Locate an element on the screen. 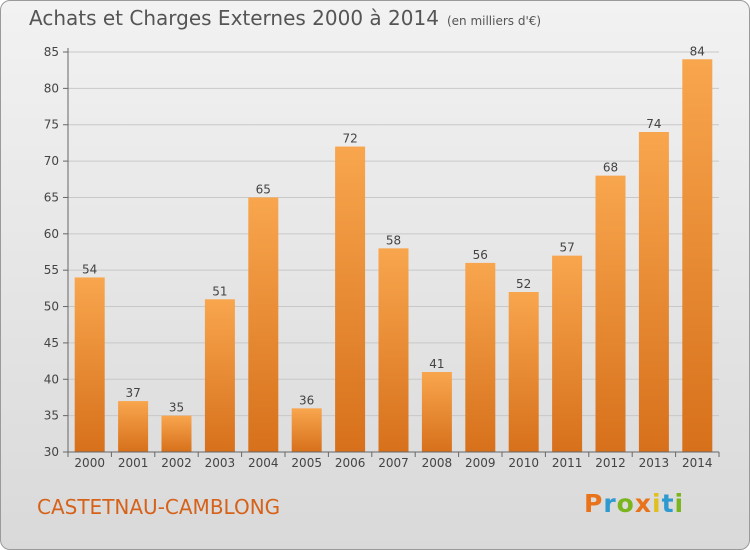 The image size is (750, 550). y-tick-label: 50 is located at coordinates (51, 307).